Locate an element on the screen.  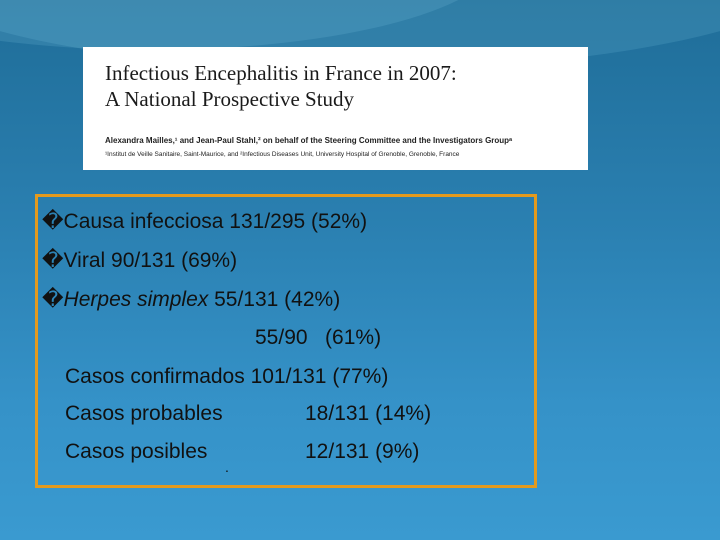
line-text: 55/90 (61%) is located at coordinates (318, 337).